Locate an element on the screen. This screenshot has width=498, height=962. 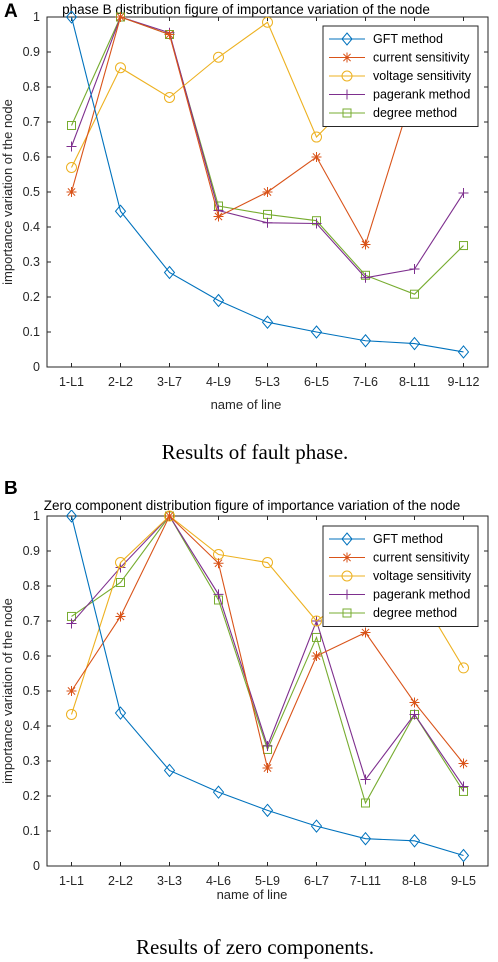
x-tick-label: 5-L3 is located at coordinates (267, 382).